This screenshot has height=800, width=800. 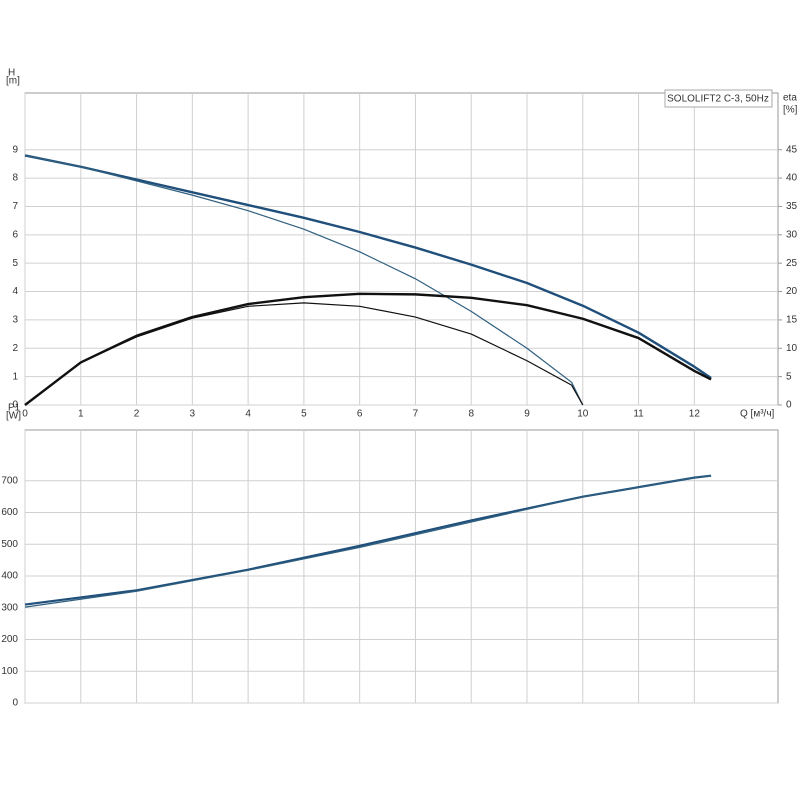 I want to click on y2-label: eta, so click(x=790, y=98).